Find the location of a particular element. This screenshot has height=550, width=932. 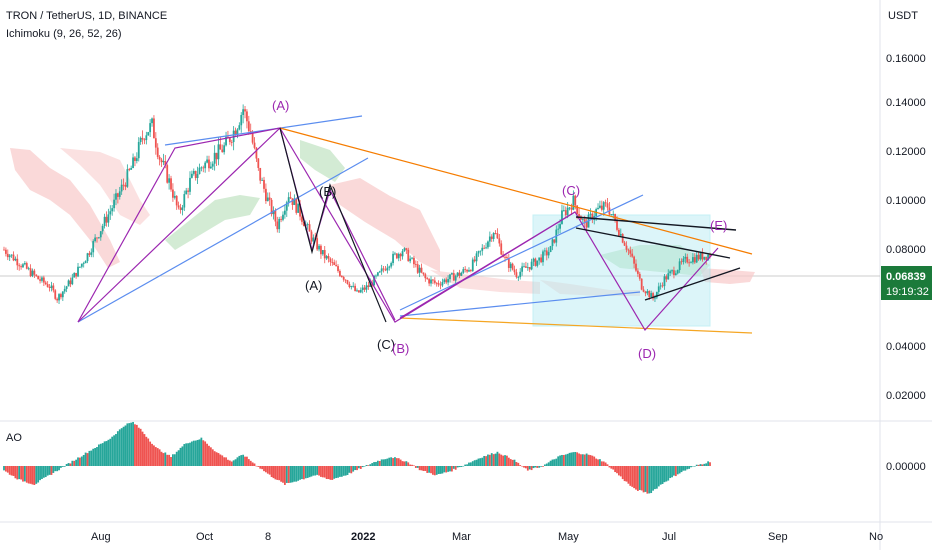

ao-title: AO is located at coordinates (14, 438).